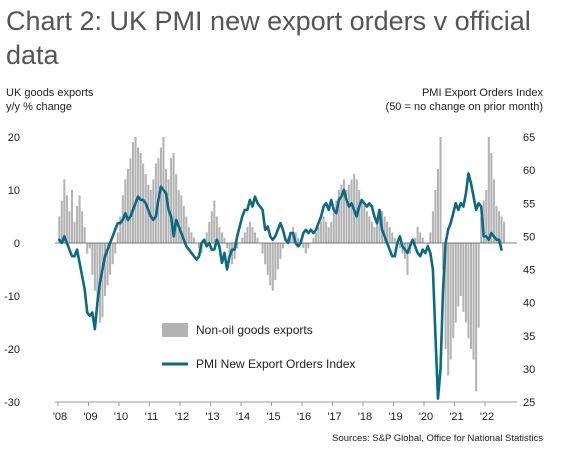 This screenshot has height=463, width=573. Describe the element at coordinates (152, 417) in the screenshot. I see `x-tick-label-3: '11` at that location.